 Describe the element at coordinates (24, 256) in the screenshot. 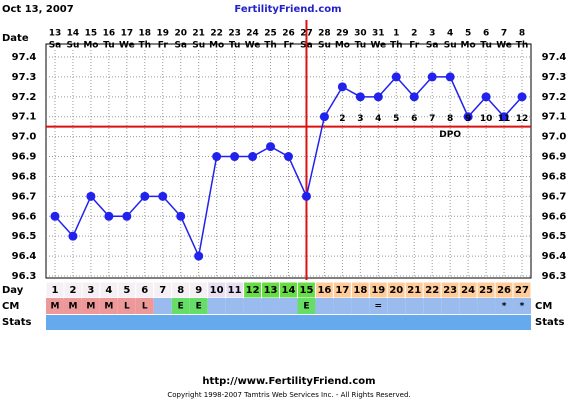

I see `y-tick-label: 96.4` at that location.